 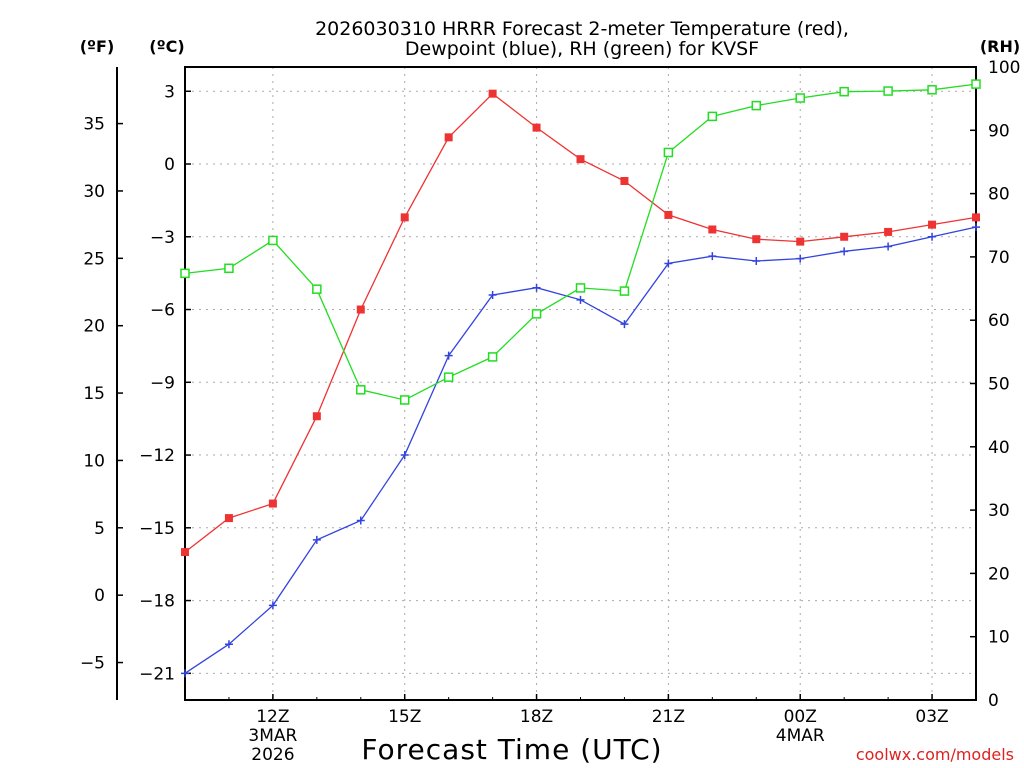 What do you see at coordinates (97, 46) in the screenshot?
I see `fahrenheit-unit-label: (ºF)` at bounding box center [97, 46].